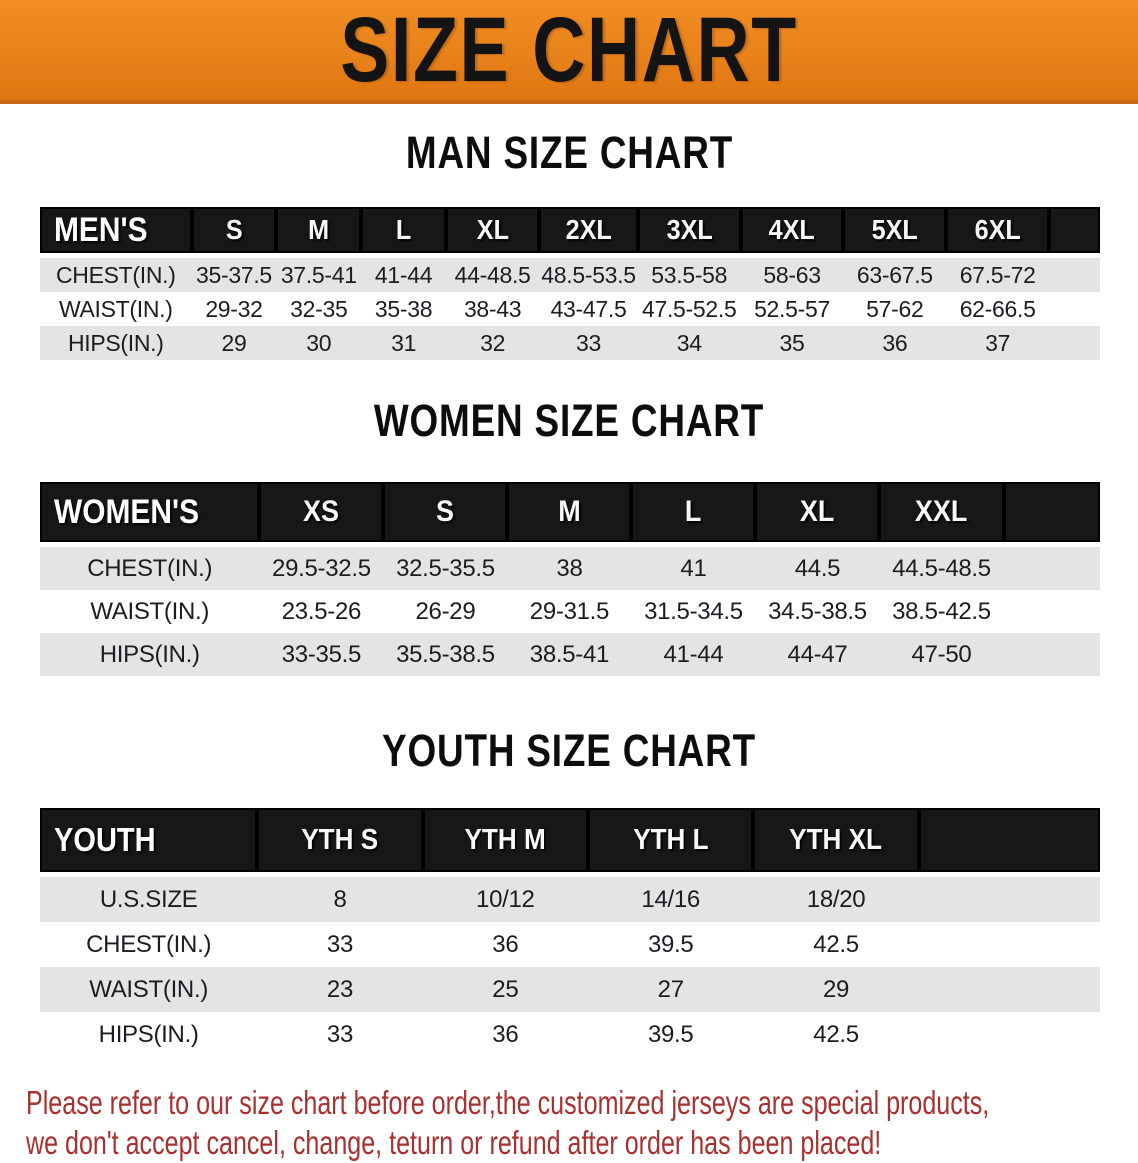 This screenshot has width=1138, height=1163. What do you see at coordinates (817, 567) in the screenshot?
I see `measurement-value: 44.5` at bounding box center [817, 567].